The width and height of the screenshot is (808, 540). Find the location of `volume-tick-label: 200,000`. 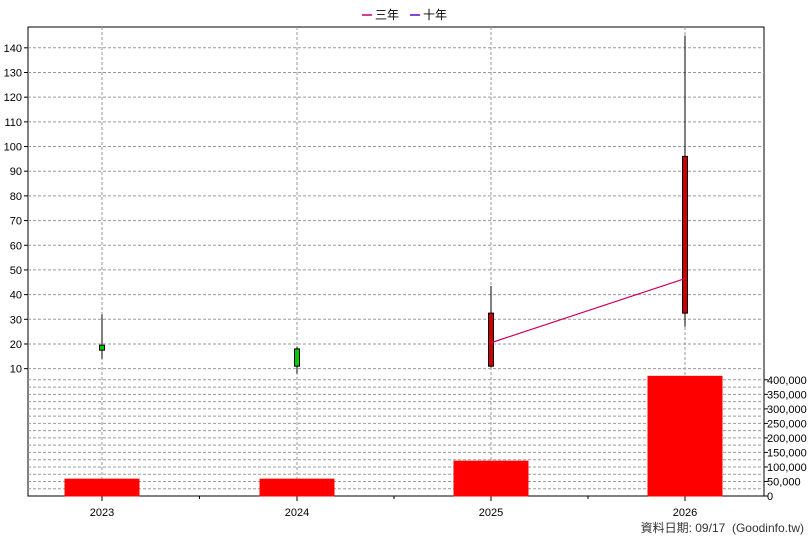

volume-tick-label: 200,000 is located at coordinates (787, 439).